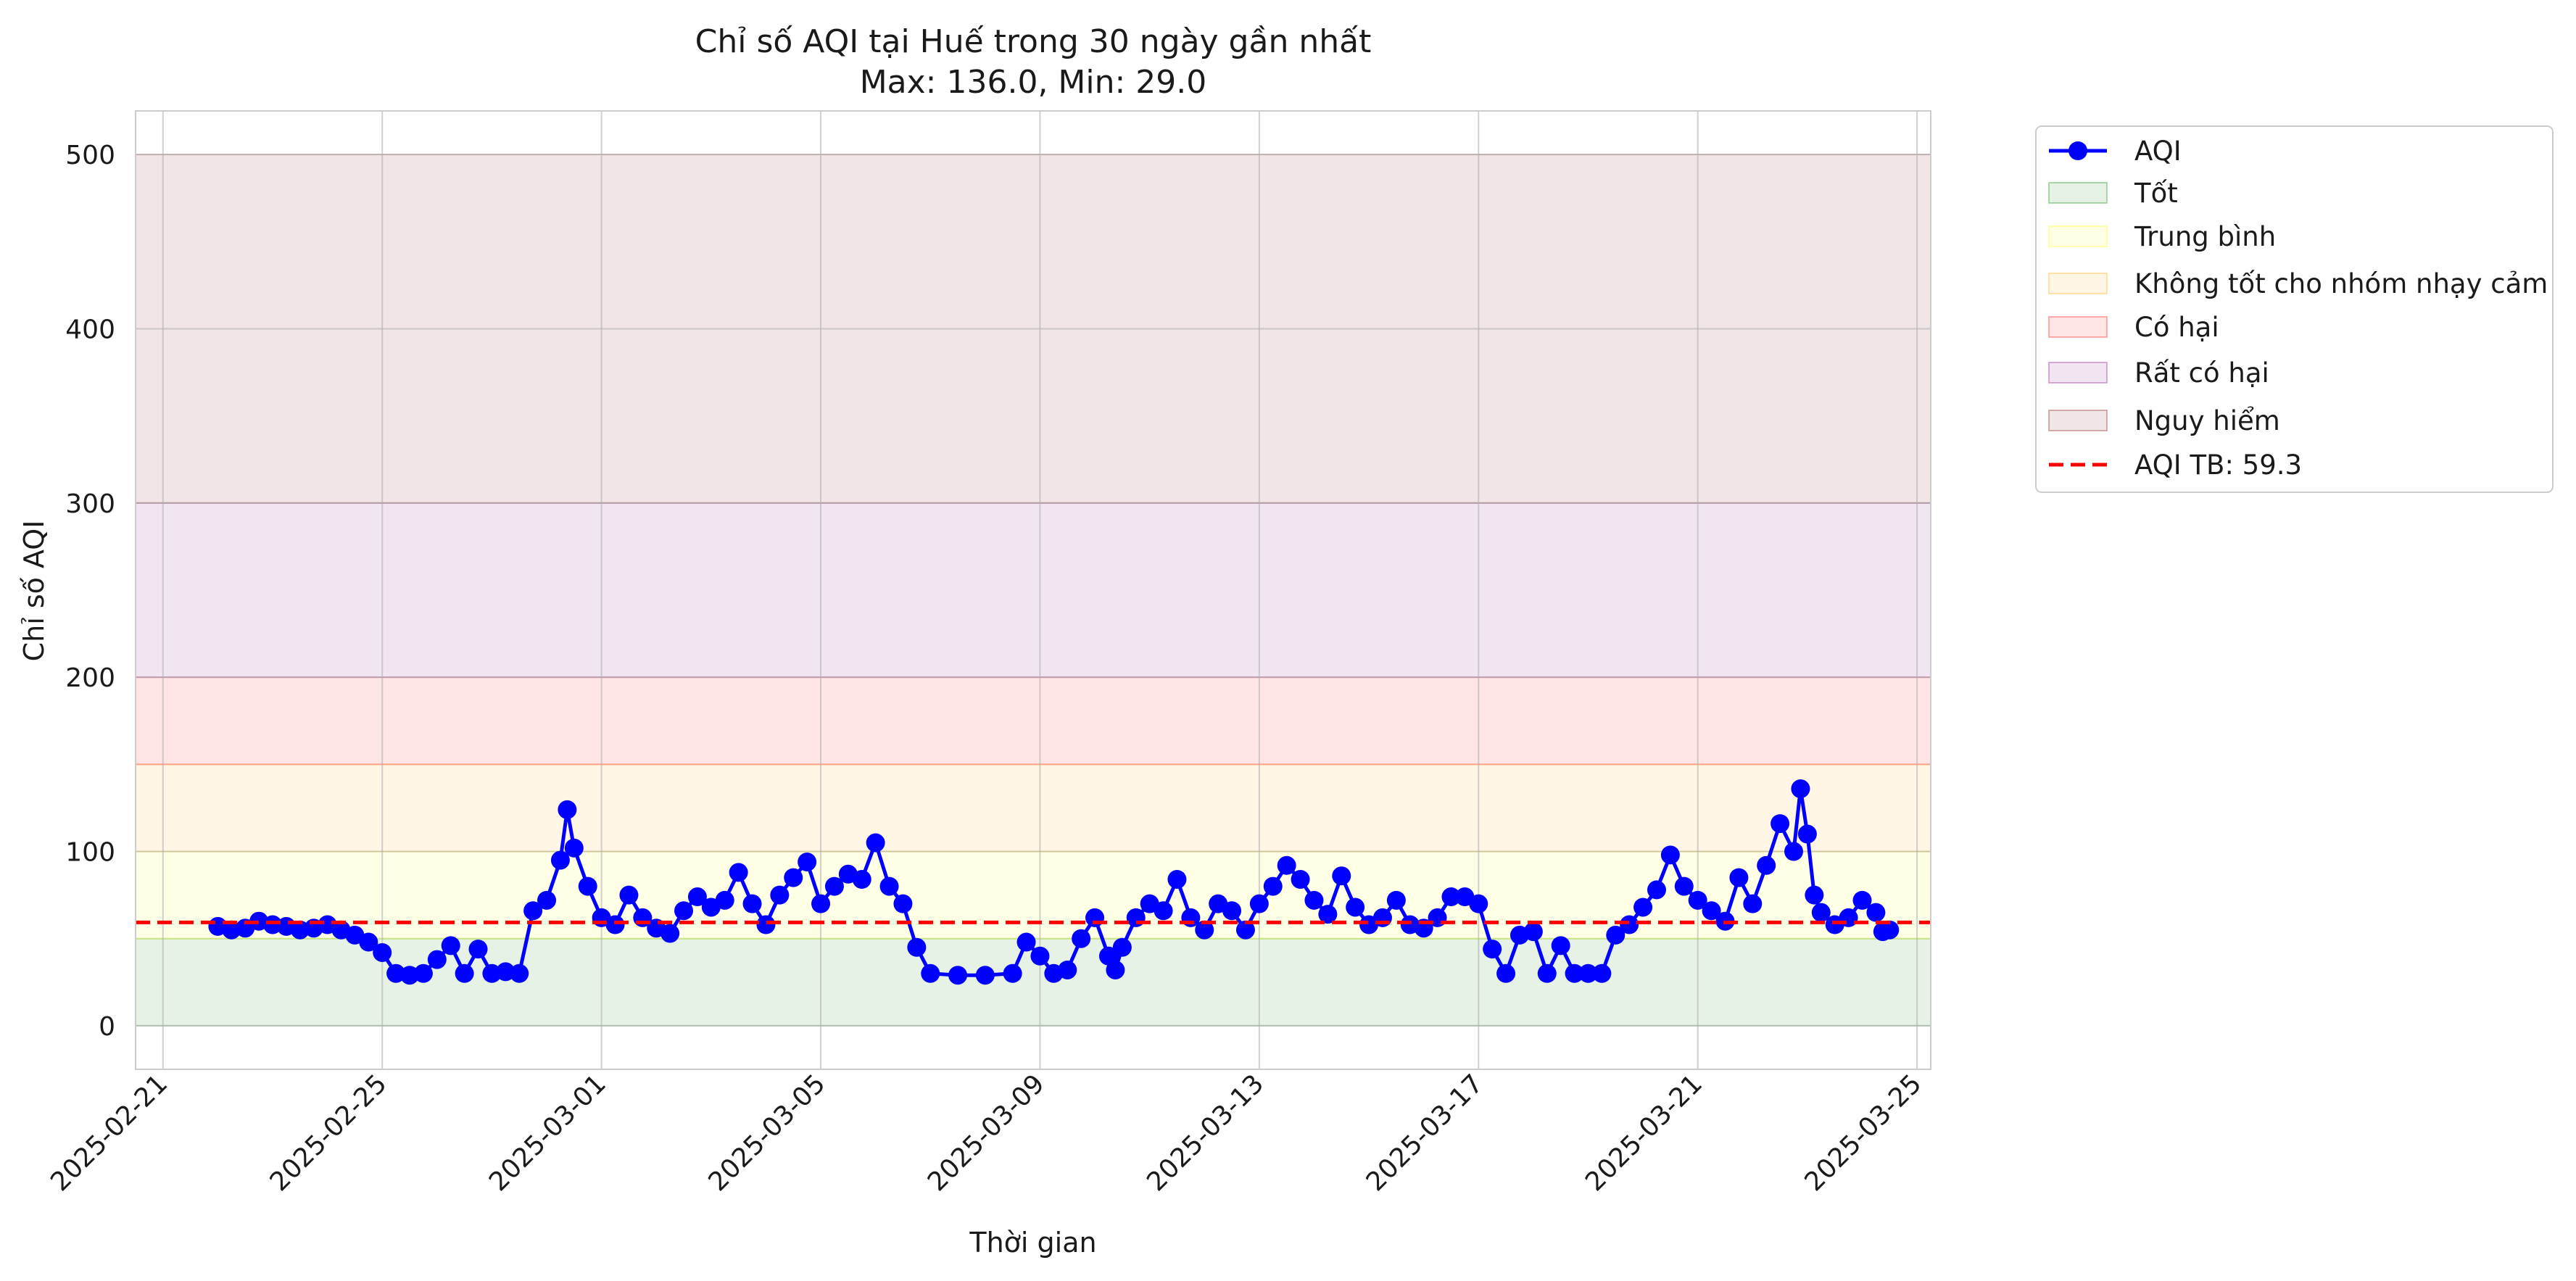 The height and width of the screenshot is (1281, 2576). I want to click on series-group, so click(1054, 882).